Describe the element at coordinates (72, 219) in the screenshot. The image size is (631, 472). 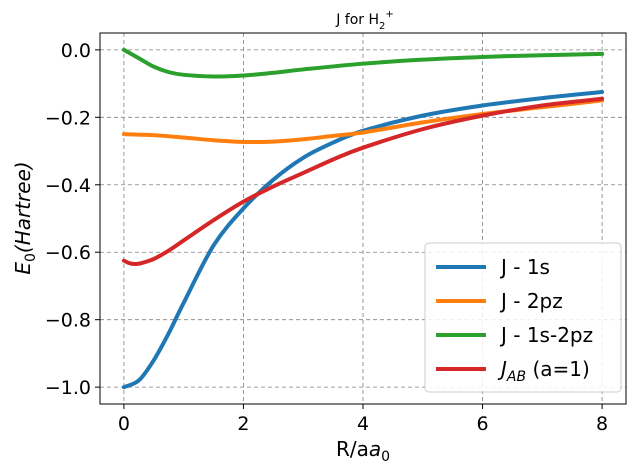
I see `y-axis-ticks: 0.0 −0.2 −0.4 −0.6 −0.8 −1.0` at that location.